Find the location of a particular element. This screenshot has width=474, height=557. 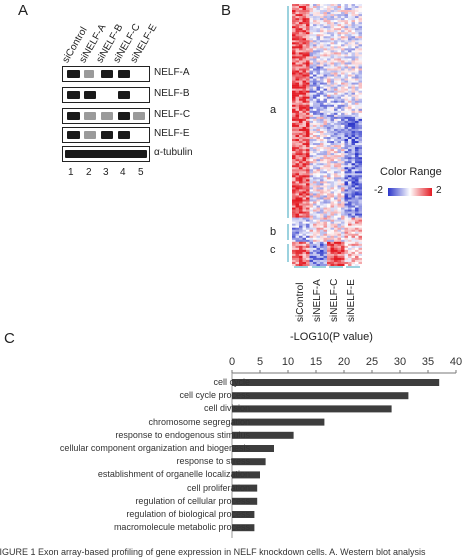

bar is located at coordinates (336, 382).